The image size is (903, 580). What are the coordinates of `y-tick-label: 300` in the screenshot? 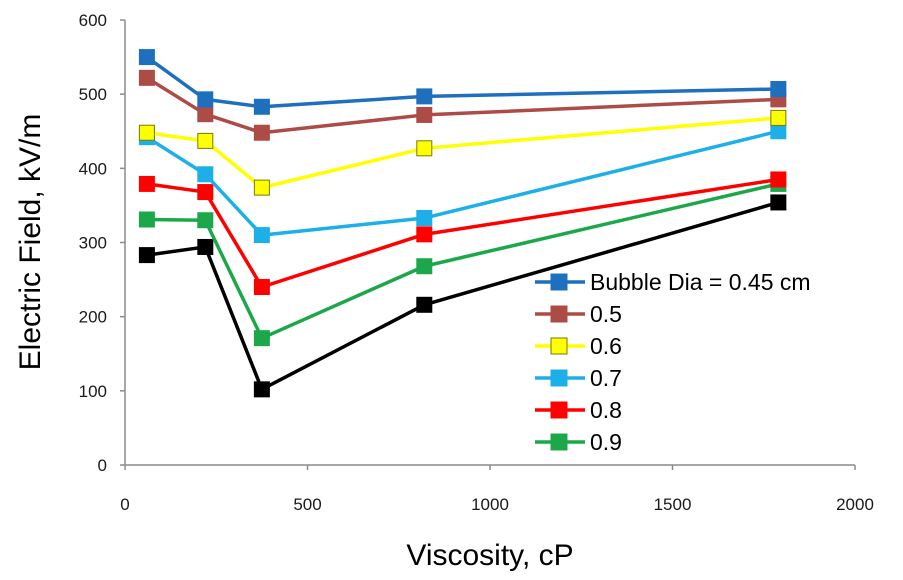 It's located at (93, 243).